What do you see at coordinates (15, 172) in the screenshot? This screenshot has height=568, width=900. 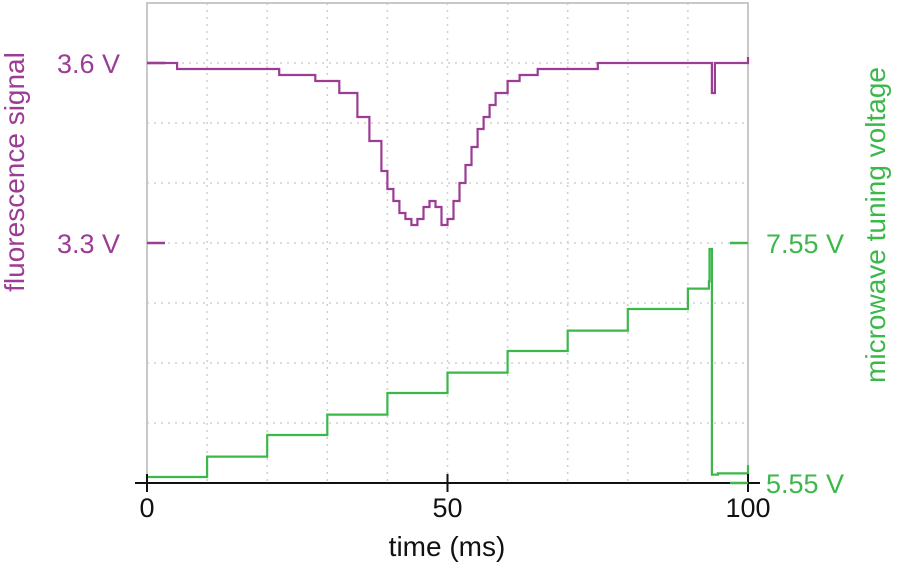 I see `left-axis-title: fluorescence signal` at bounding box center [15, 172].